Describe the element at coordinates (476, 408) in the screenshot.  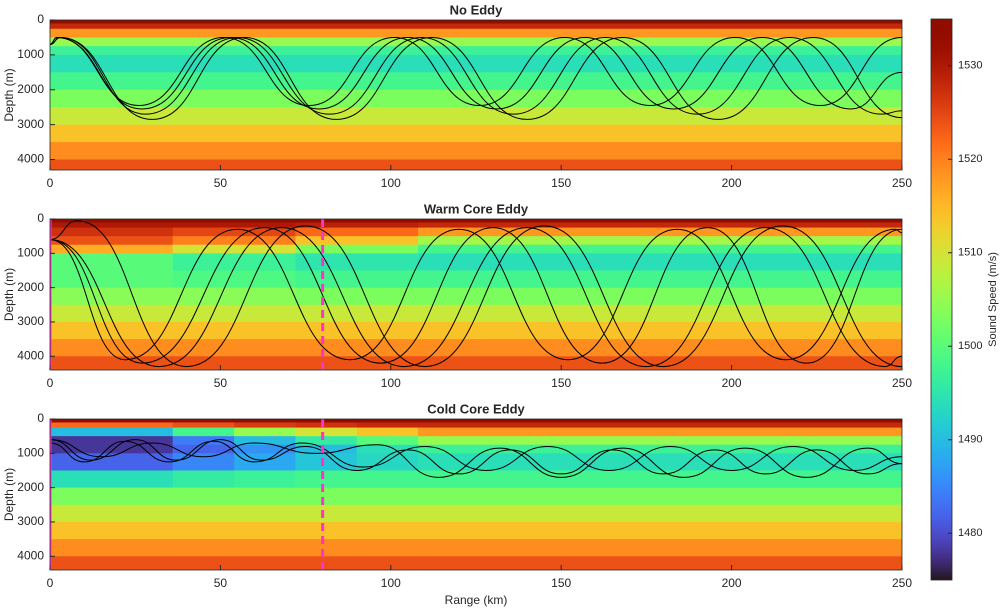
I see `chart-title: Cold Core Eddy` at that location.